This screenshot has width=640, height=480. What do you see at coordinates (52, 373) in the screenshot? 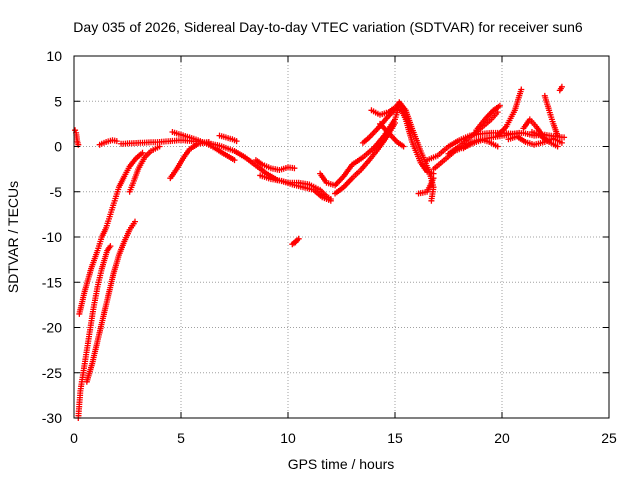
I see `y-tick-label: -25` at bounding box center [52, 373].